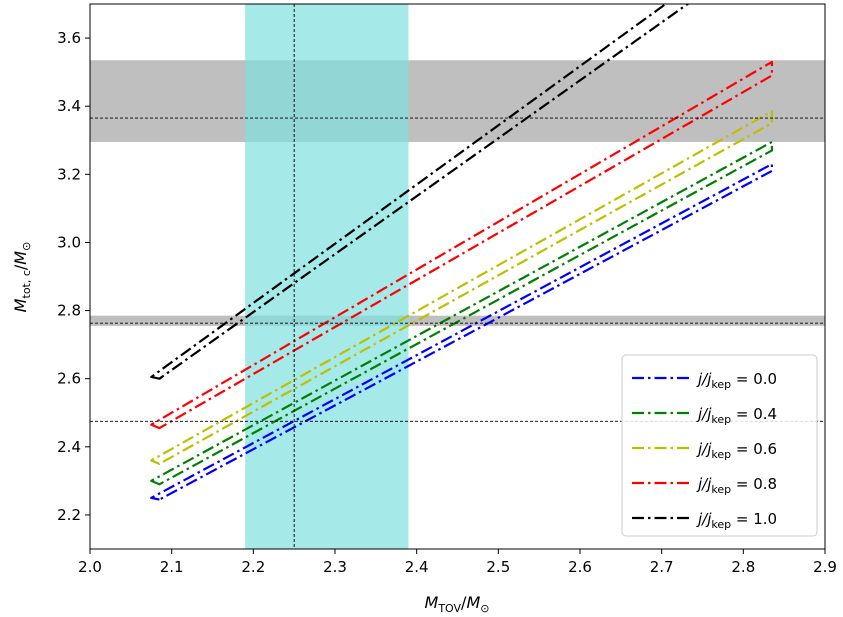 The image size is (843, 617). I want to click on y-tick-label: 3.0, so click(69, 242).